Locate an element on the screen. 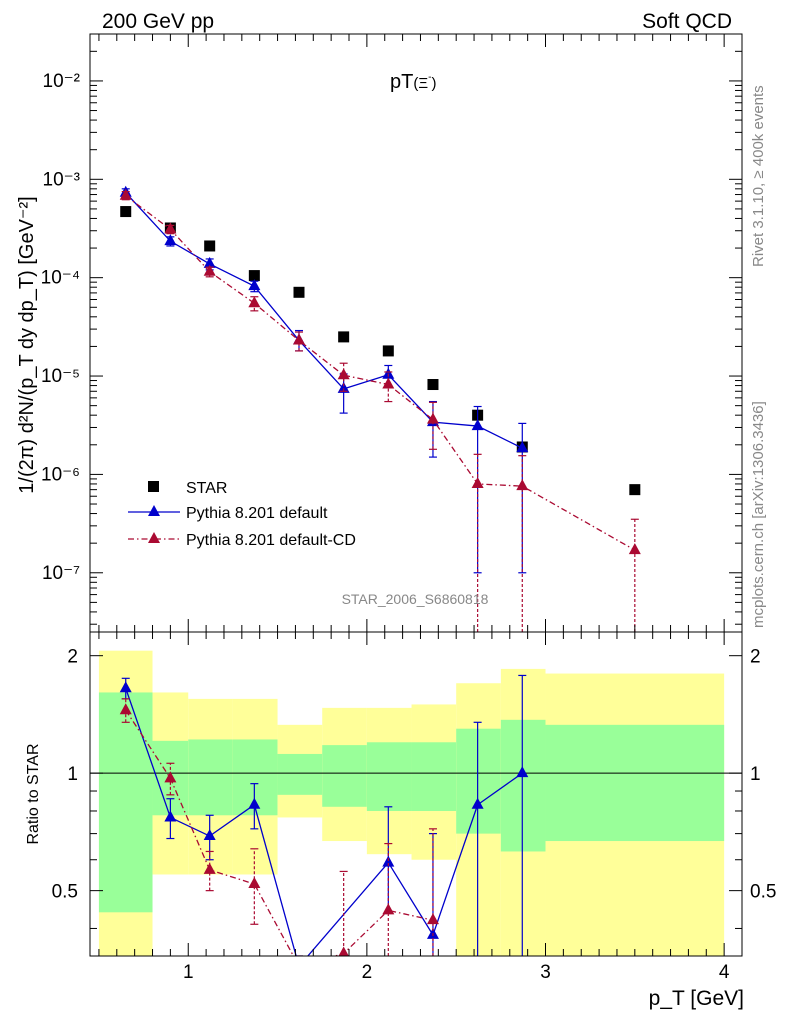  plot-title: pT(Ξ-) is located at coordinates (413, 82).